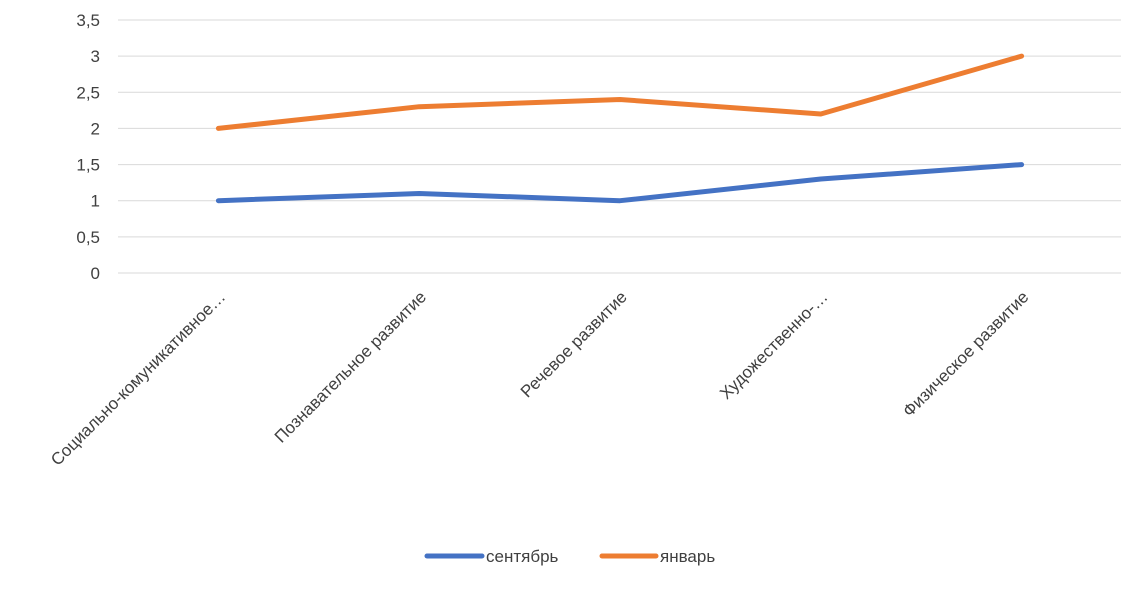  Describe the element at coordinates (965, 353) in the screenshot. I see `x-category-label: Физическое развитие` at that location.